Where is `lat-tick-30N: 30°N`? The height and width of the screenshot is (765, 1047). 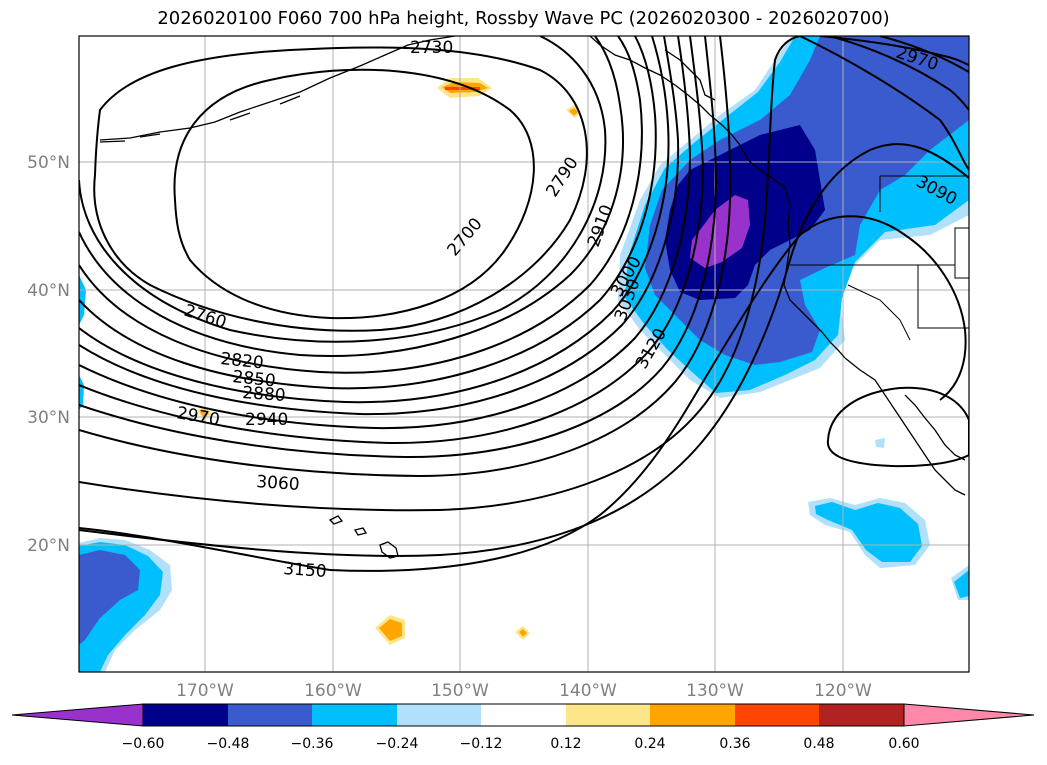 lat-tick-30N: 30°N is located at coordinates (48, 418).